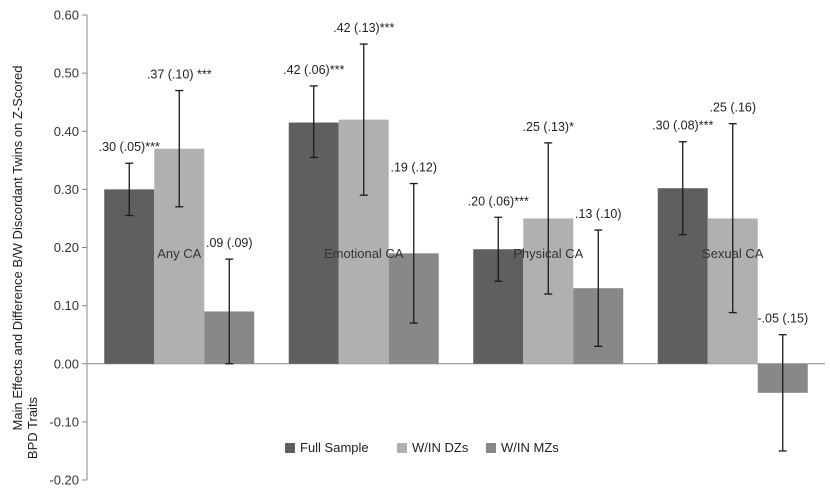 The width and height of the screenshot is (830, 491). Describe the element at coordinates (530, 447) in the screenshot. I see `legend-label: W/IN MZs` at that location.